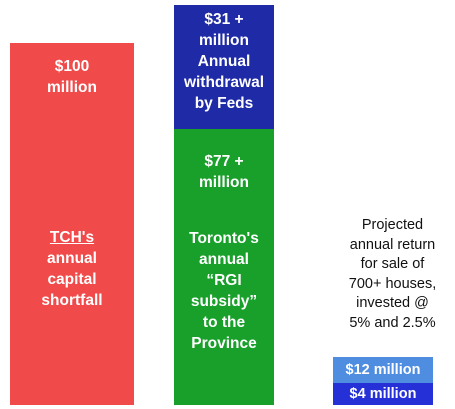  Describe the element at coordinates (224, 259) in the screenshot. I see `bar-rgi-subsidy-desc-line2: annual` at that location.